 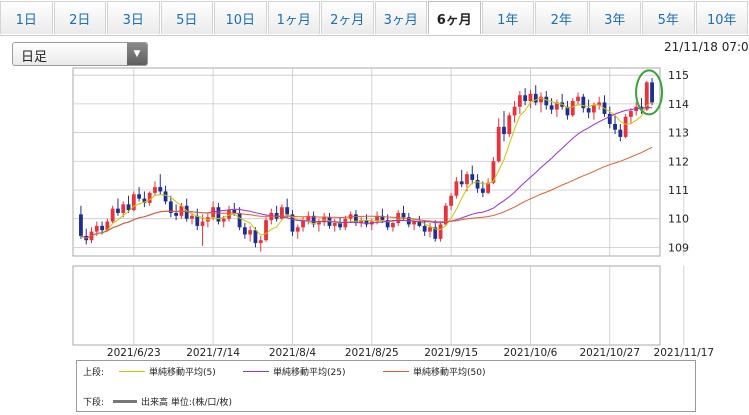 What do you see at coordinates (80, 54) in the screenshot?
I see `chart-interval-select: 日足 ▼` at bounding box center [80, 54].